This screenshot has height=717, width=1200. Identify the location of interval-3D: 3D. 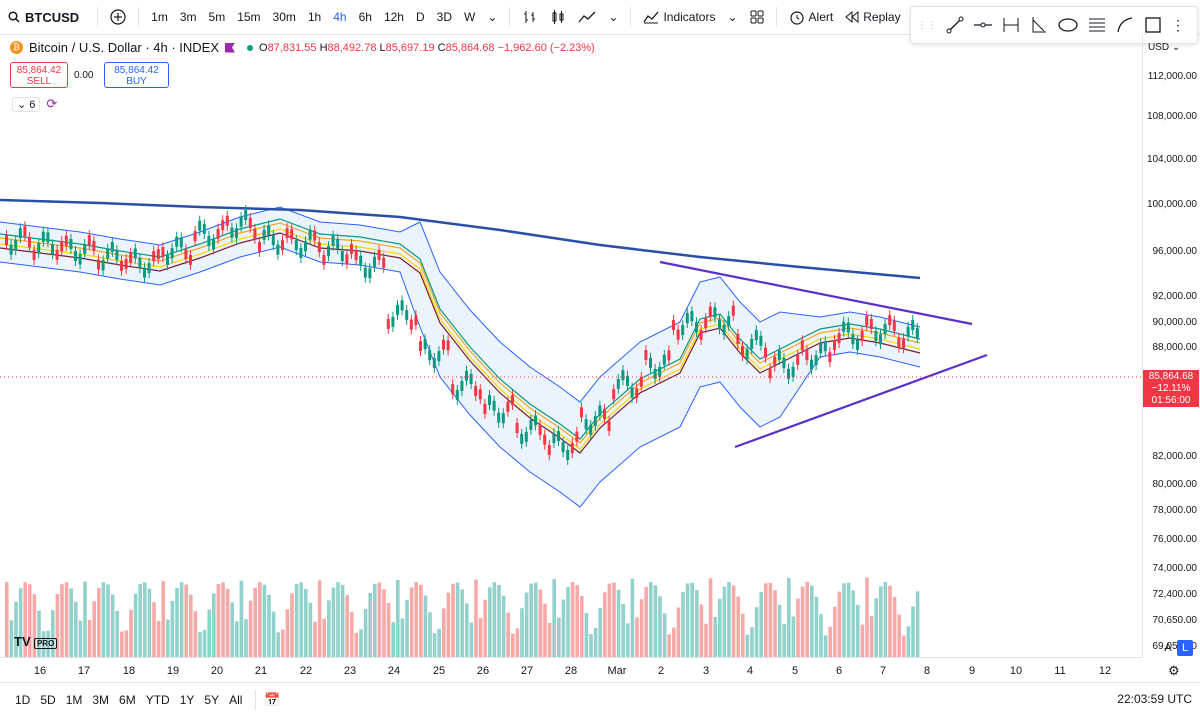
(444, 17).